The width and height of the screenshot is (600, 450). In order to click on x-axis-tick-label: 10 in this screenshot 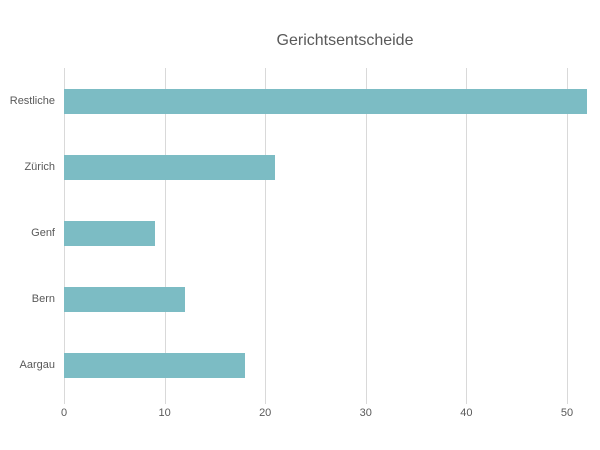, I will do `click(164, 413)`.